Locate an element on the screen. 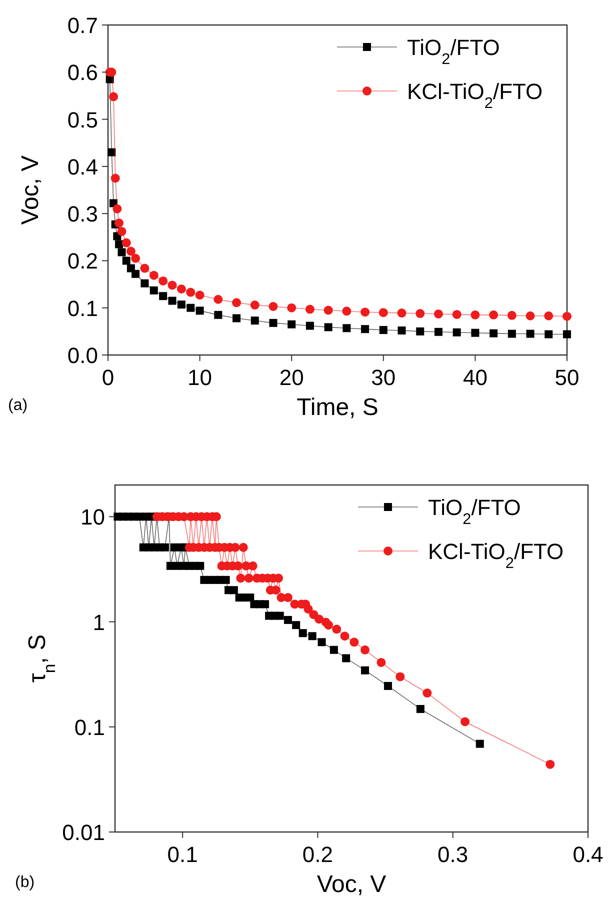 This screenshot has width=611, height=912. x-tick-label: 40 is located at coordinates (475, 377).